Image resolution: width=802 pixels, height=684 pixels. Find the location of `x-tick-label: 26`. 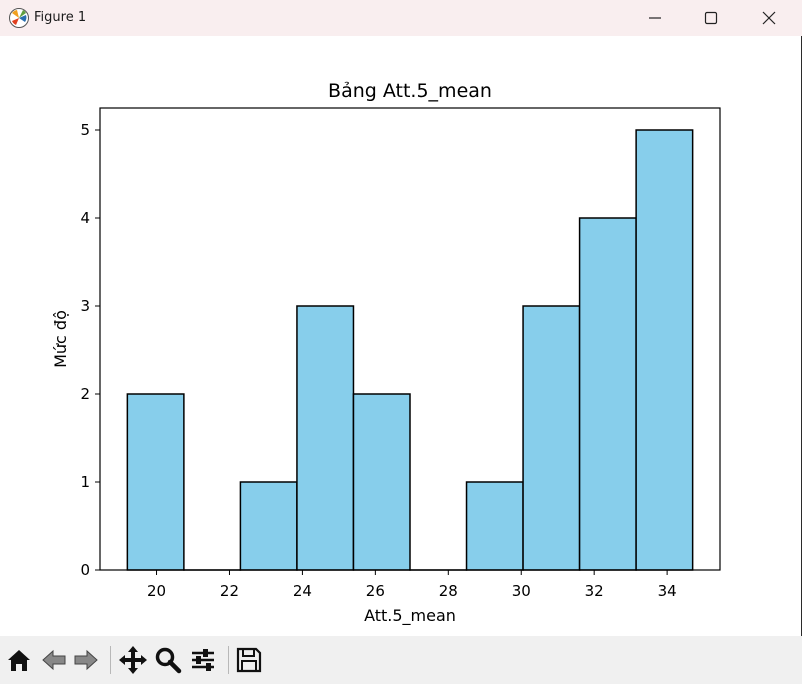

x-tick-label: 26 is located at coordinates (375, 591).